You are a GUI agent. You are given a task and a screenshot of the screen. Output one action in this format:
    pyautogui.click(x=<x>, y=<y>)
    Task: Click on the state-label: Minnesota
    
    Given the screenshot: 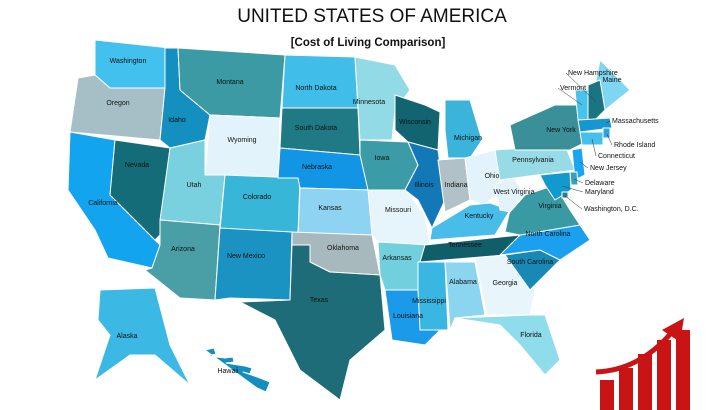 What is the action you would take?
    pyautogui.click(x=369, y=102)
    